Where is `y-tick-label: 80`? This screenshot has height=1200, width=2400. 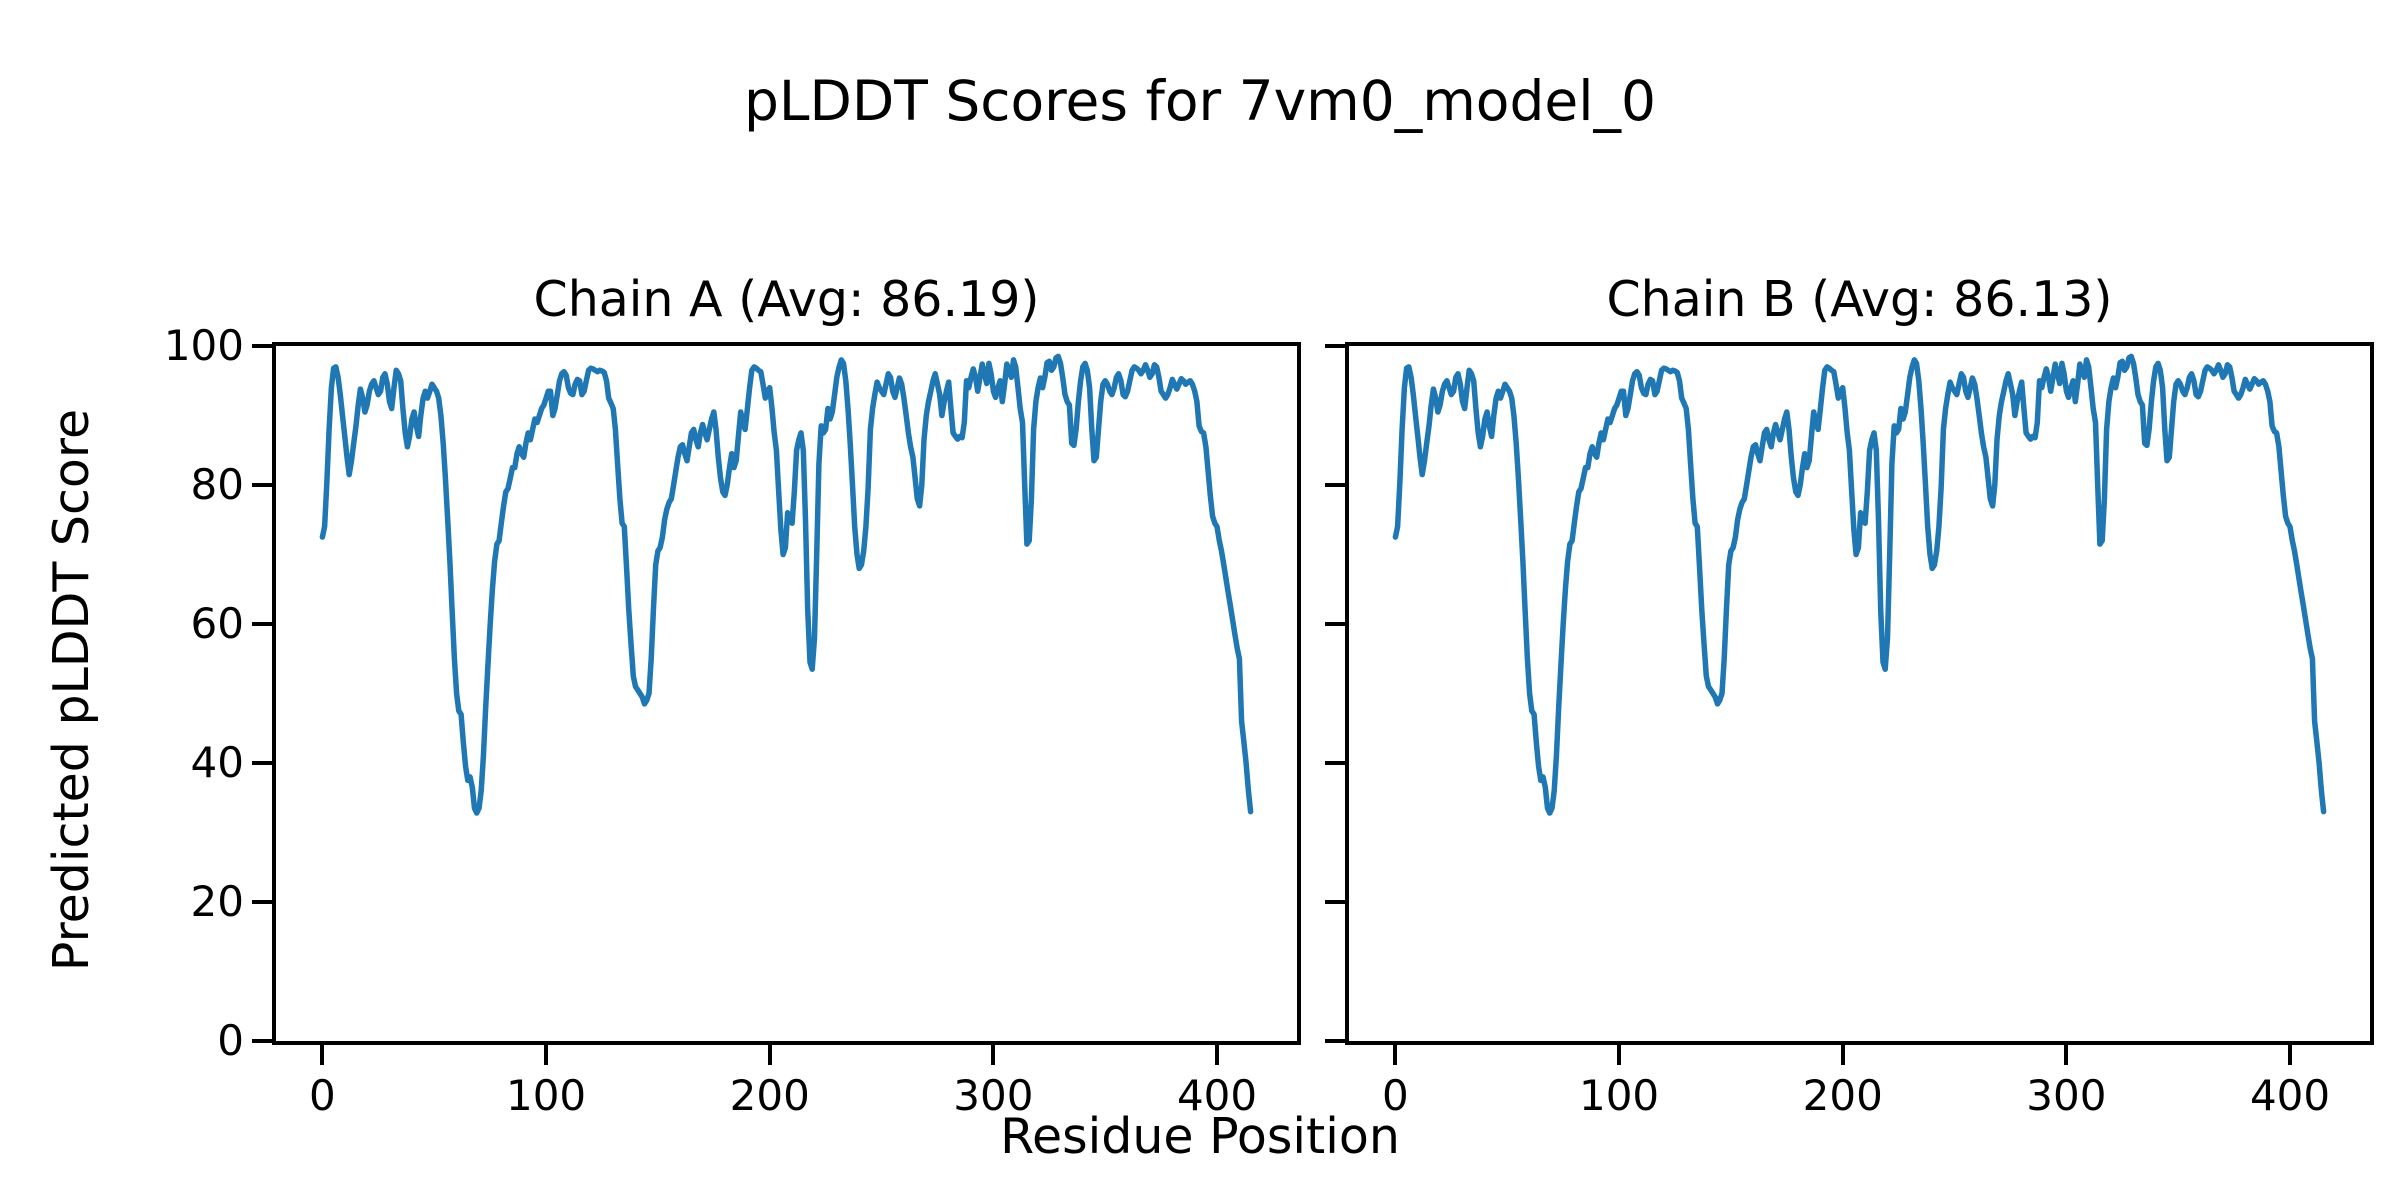 y-tick-label: 80 is located at coordinates (217, 484).